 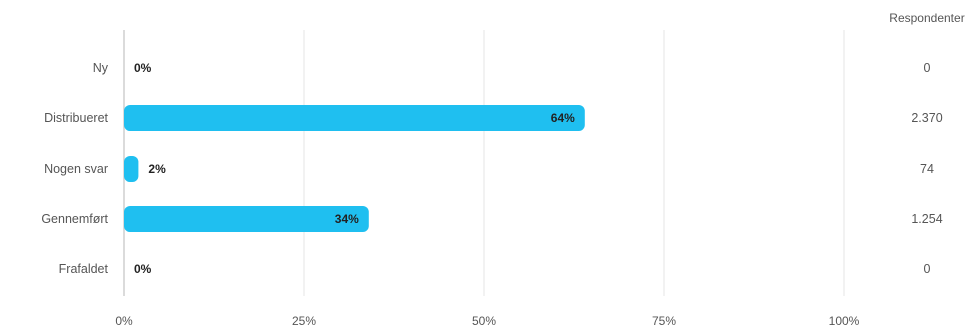 I want to click on x-tick-label: 100%, so click(x=844, y=321).